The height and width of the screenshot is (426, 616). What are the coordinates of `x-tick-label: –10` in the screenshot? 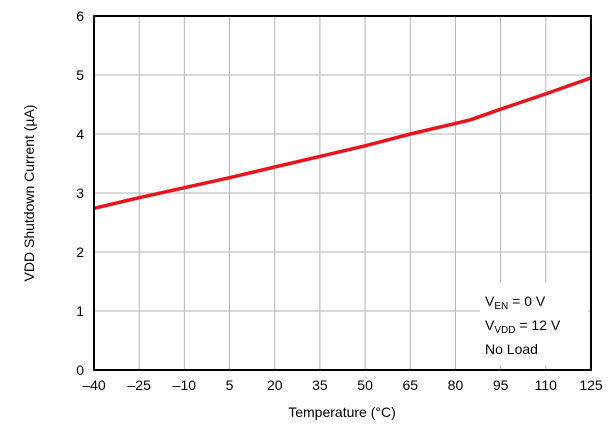 It's located at (185, 385).